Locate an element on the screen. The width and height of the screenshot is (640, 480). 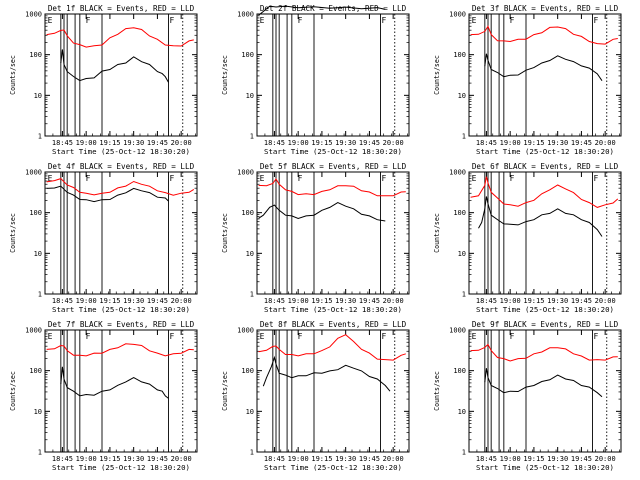
panel-title: Det 7f BLACK = Events, RED = LLD is located at coordinates (121, 324).